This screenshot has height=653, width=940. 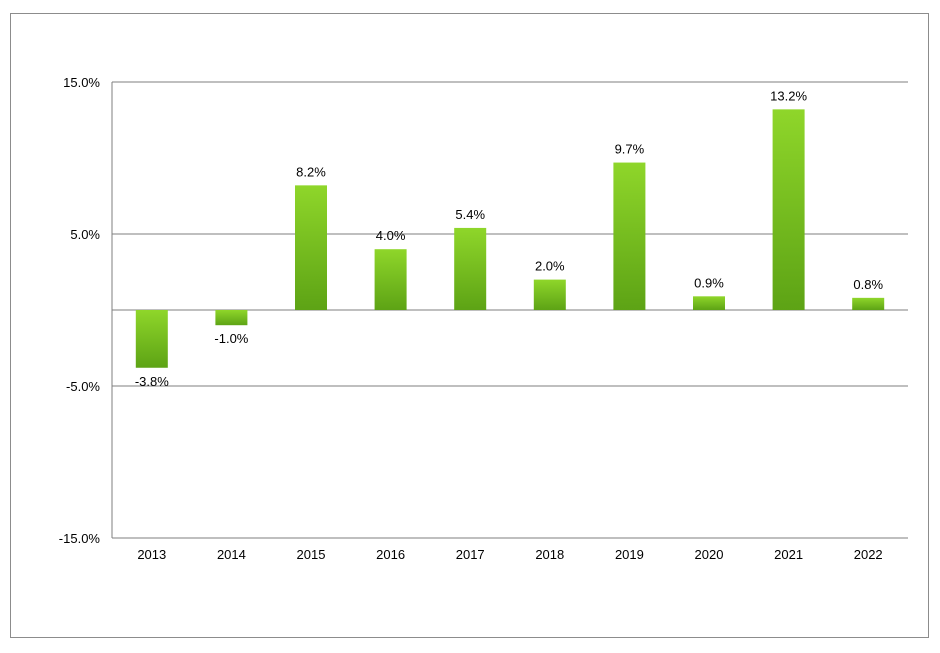 What do you see at coordinates (85, 234) in the screenshot?
I see `y-tick-label: 5.0%` at bounding box center [85, 234].